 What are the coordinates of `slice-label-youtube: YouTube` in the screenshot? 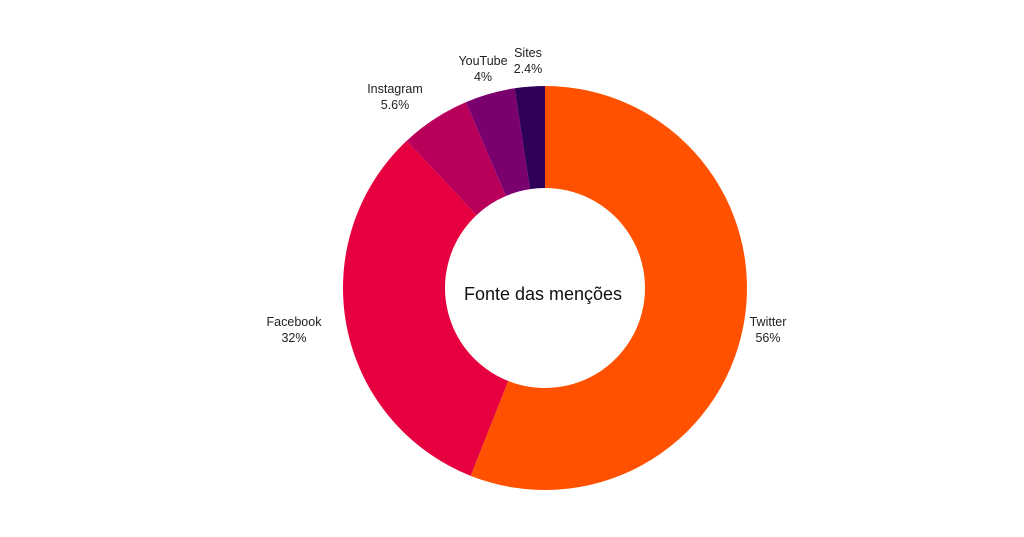 It's located at (482, 61).